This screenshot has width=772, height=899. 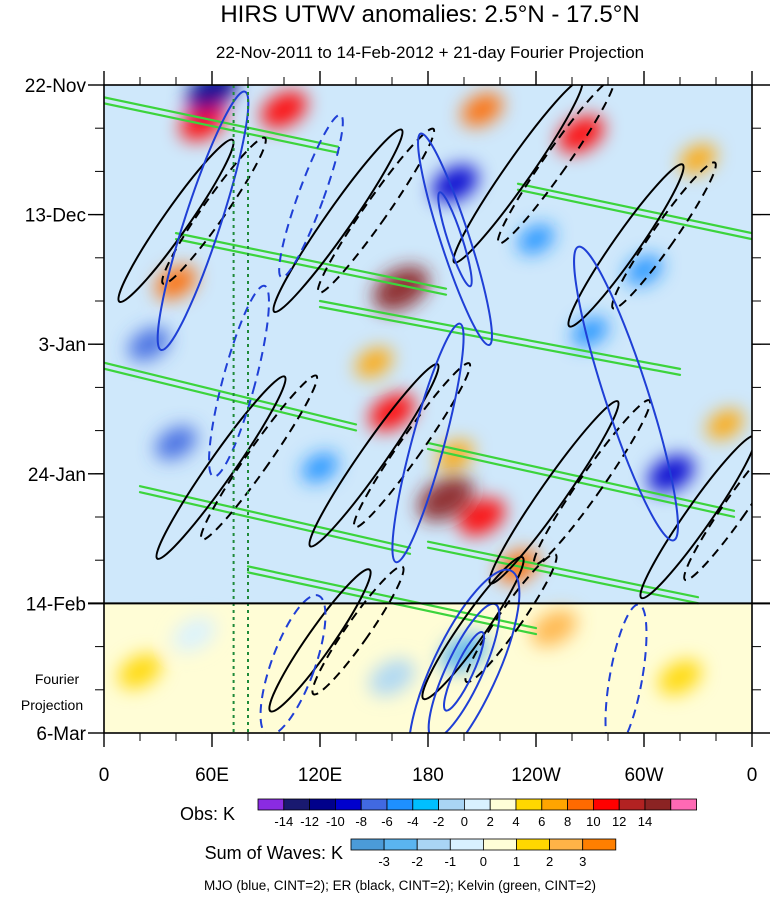 I want to click on obs-colorbar-level: -10, so click(x=335, y=821).